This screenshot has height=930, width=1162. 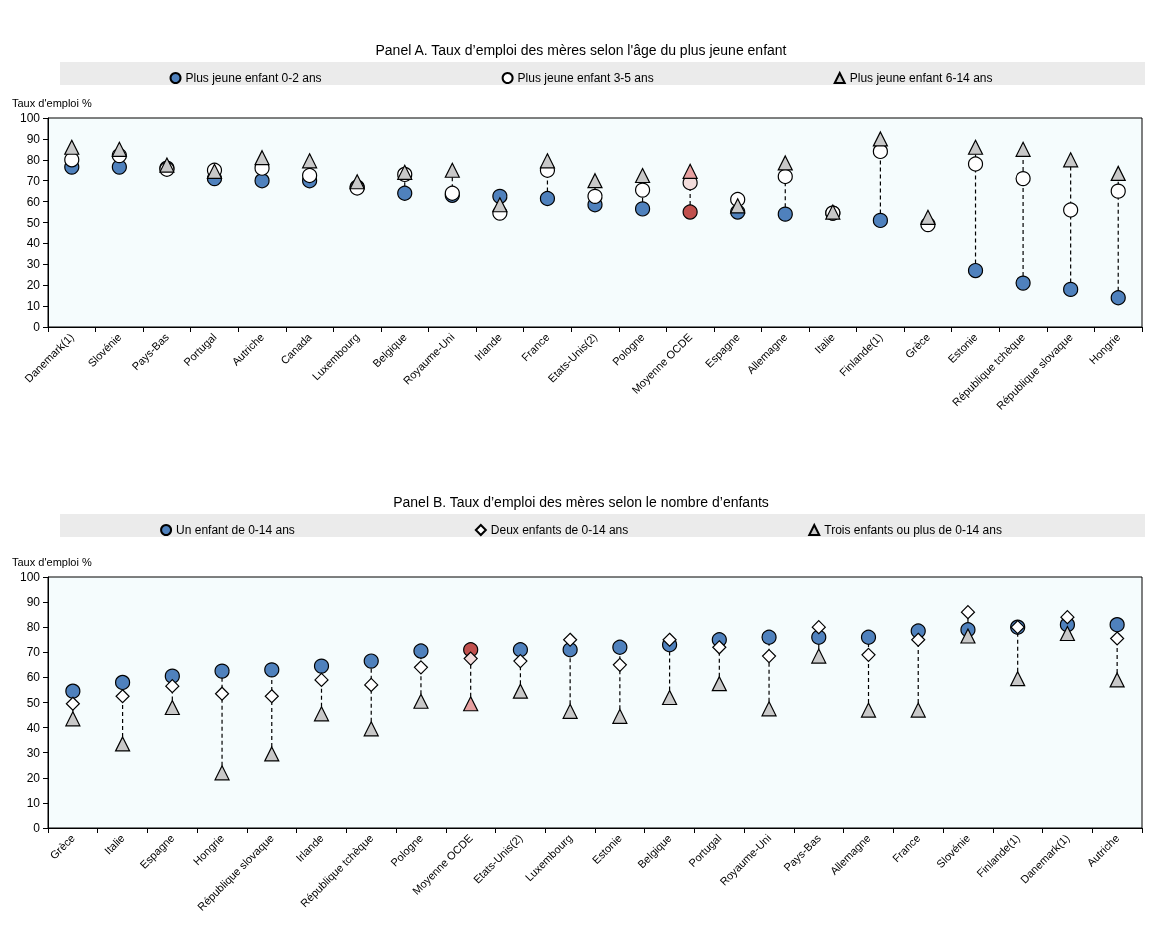 What do you see at coordinates (585, 78) in the screenshot?
I see `legend-label: Plus jeune enfant 3-5 ans` at bounding box center [585, 78].